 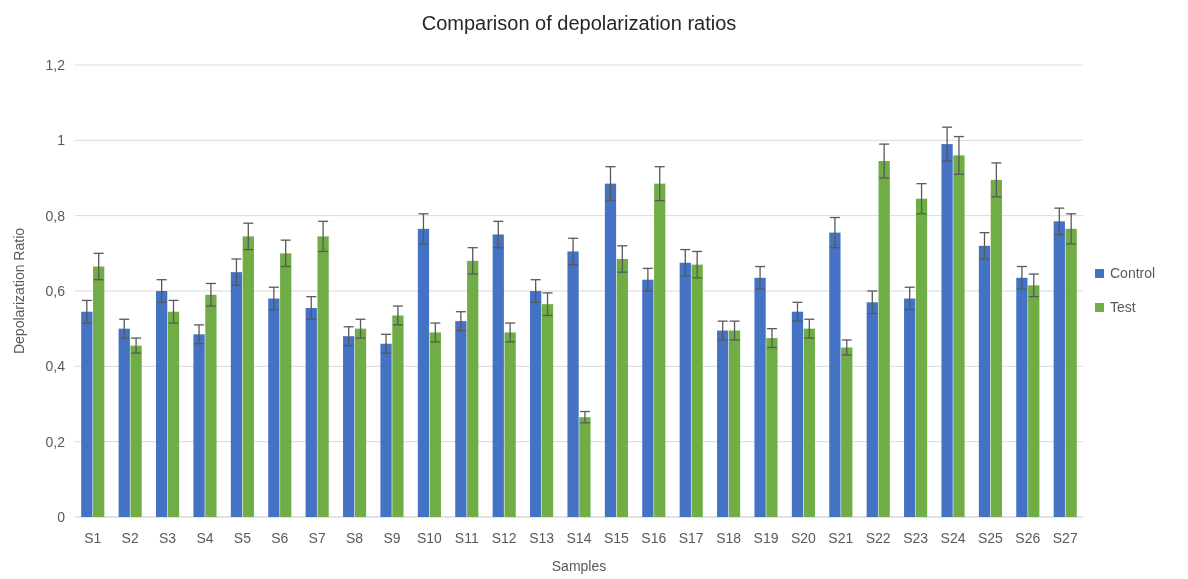 I want to click on y-axis-title: Depolarization Ratio, so click(x=19, y=291).